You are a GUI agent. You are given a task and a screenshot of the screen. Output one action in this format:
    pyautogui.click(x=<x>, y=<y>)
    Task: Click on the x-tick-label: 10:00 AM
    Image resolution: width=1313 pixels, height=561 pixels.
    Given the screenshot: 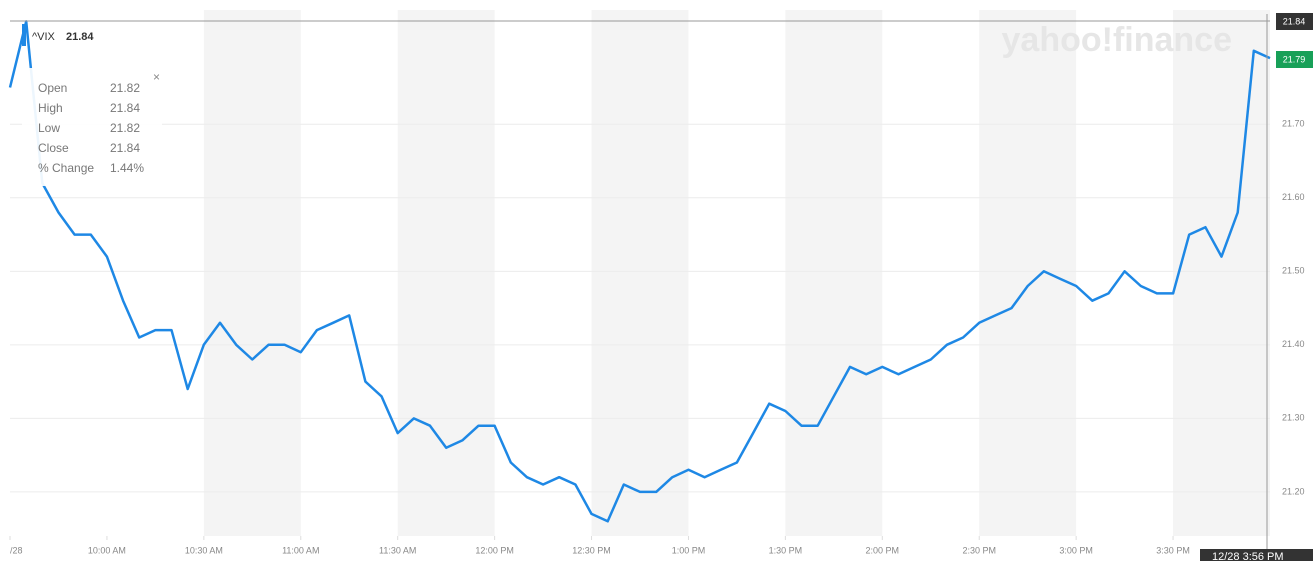 What is the action you would take?
    pyautogui.click(x=107, y=550)
    